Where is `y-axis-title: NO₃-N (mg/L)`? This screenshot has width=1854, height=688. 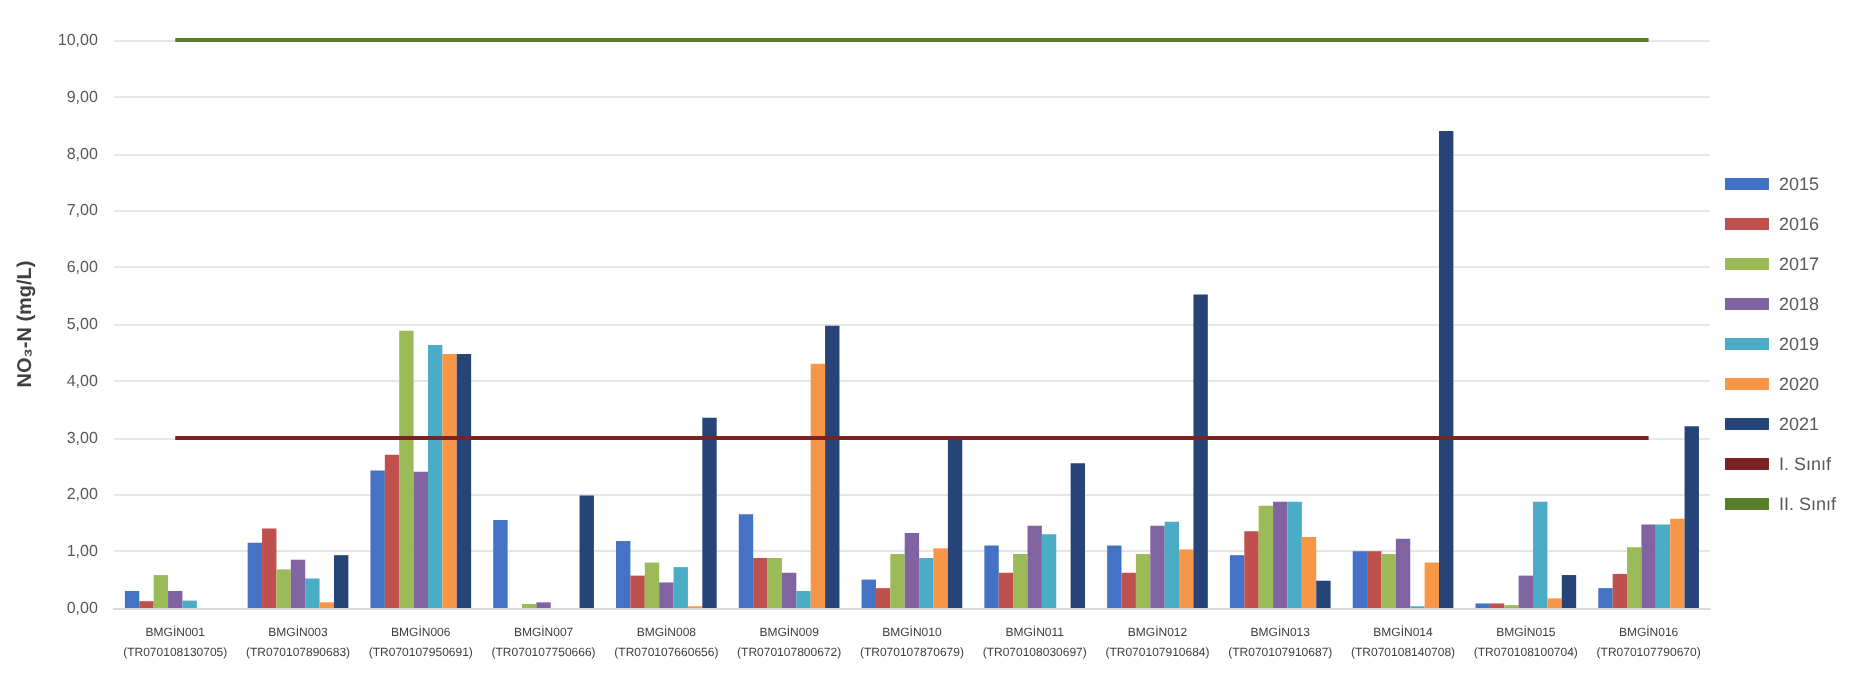
y-axis-title: NO₃-N (mg/L) is located at coordinates (26, 324).